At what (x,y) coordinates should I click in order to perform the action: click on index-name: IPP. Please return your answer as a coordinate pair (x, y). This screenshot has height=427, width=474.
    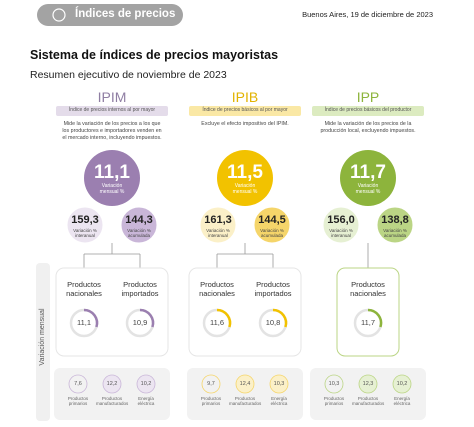
    Looking at the image, I should click on (368, 97).